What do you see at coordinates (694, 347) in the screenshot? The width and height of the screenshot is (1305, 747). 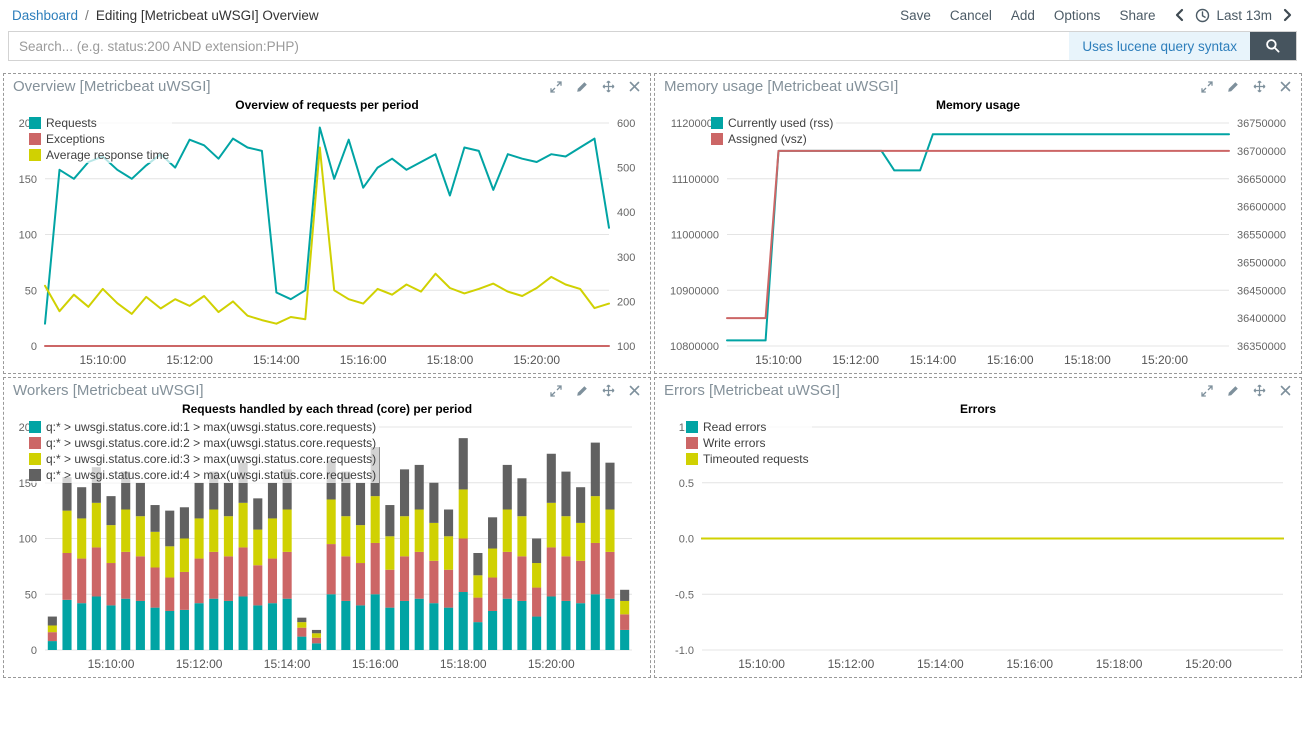 I see `svg-text: 10800000` at bounding box center [694, 347].